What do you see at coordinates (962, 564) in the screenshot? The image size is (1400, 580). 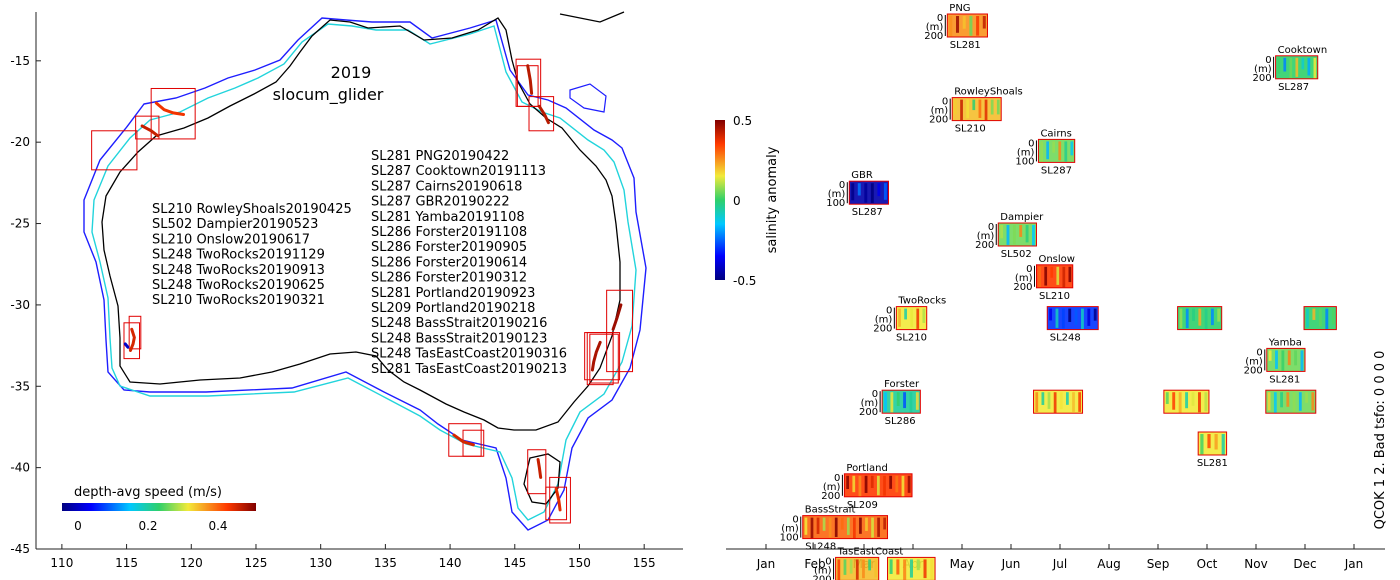 I see `month-tick-label: May` at bounding box center [962, 564].